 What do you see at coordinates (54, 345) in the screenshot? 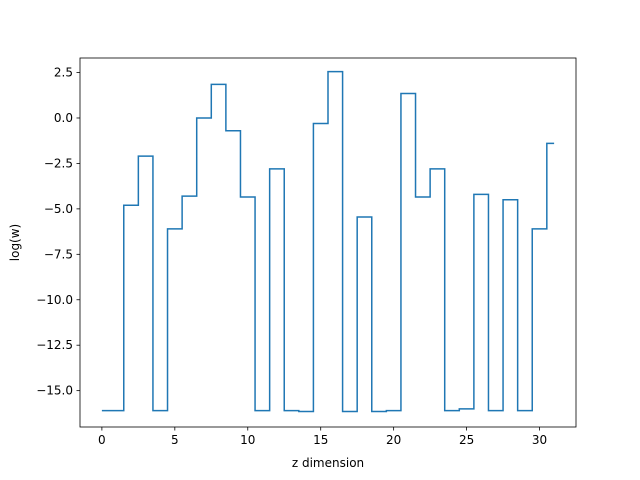
I see `y-tick-label: −12.5` at bounding box center [54, 345].